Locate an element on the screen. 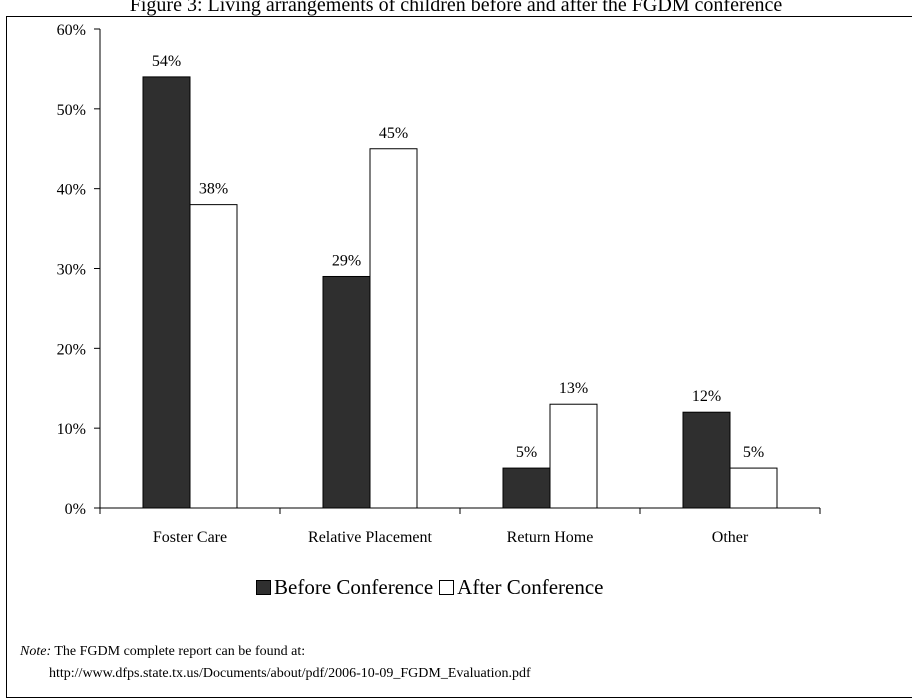  data-label: 12% is located at coordinates (706, 396).